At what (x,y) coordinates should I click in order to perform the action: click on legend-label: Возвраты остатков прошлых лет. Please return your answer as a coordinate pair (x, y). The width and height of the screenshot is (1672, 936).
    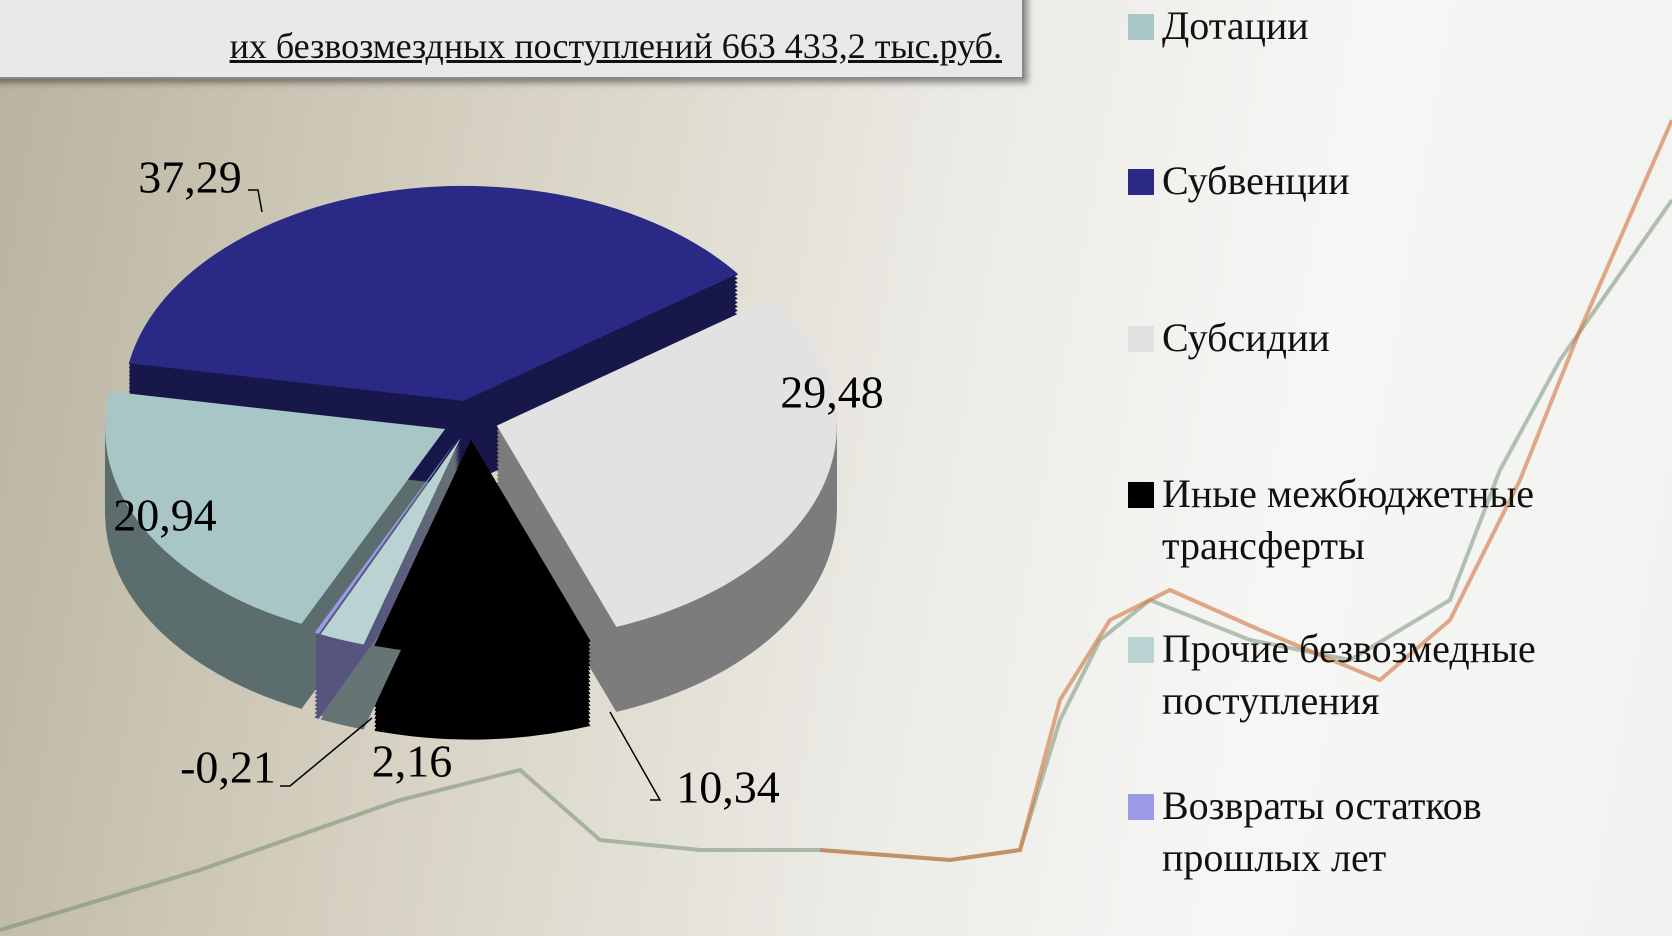
    Looking at the image, I should click on (1322, 831).